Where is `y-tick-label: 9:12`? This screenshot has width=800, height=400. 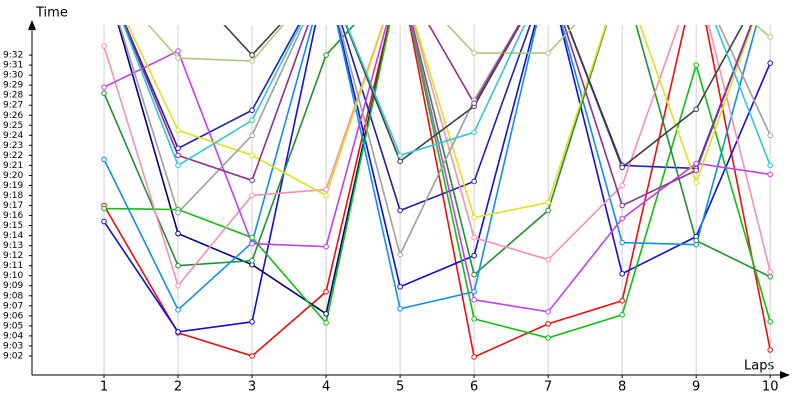 y-tick-label: 9:12 is located at coordinates (13, 256).